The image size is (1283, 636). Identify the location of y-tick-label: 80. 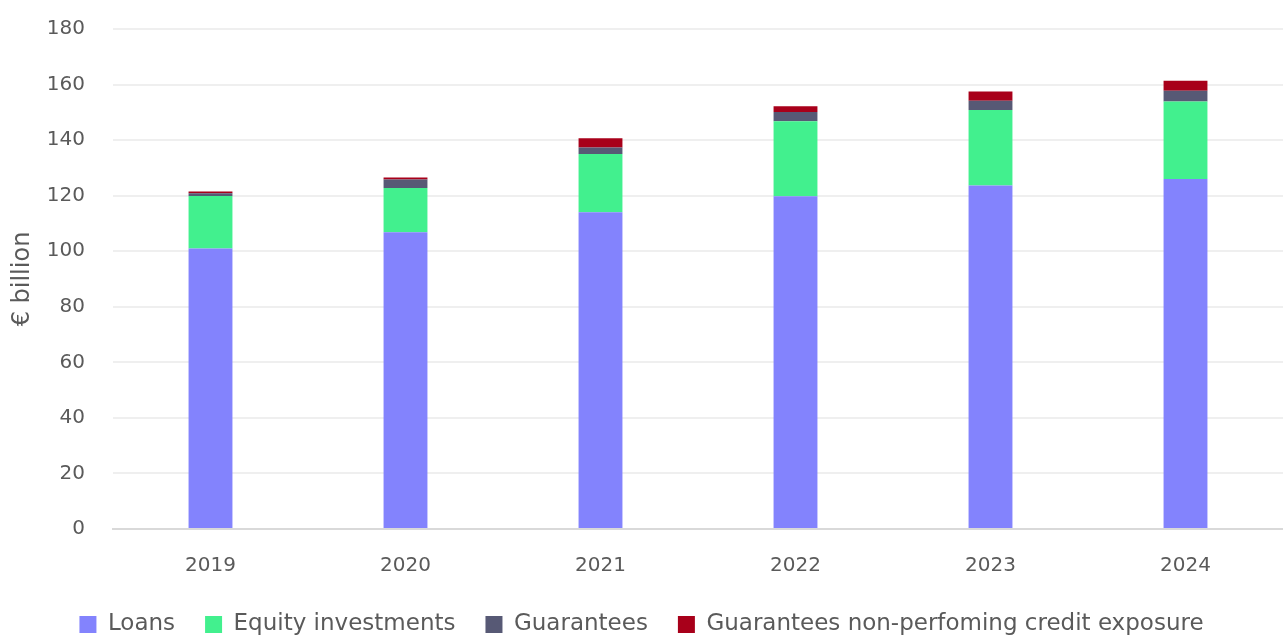
(72, 304).